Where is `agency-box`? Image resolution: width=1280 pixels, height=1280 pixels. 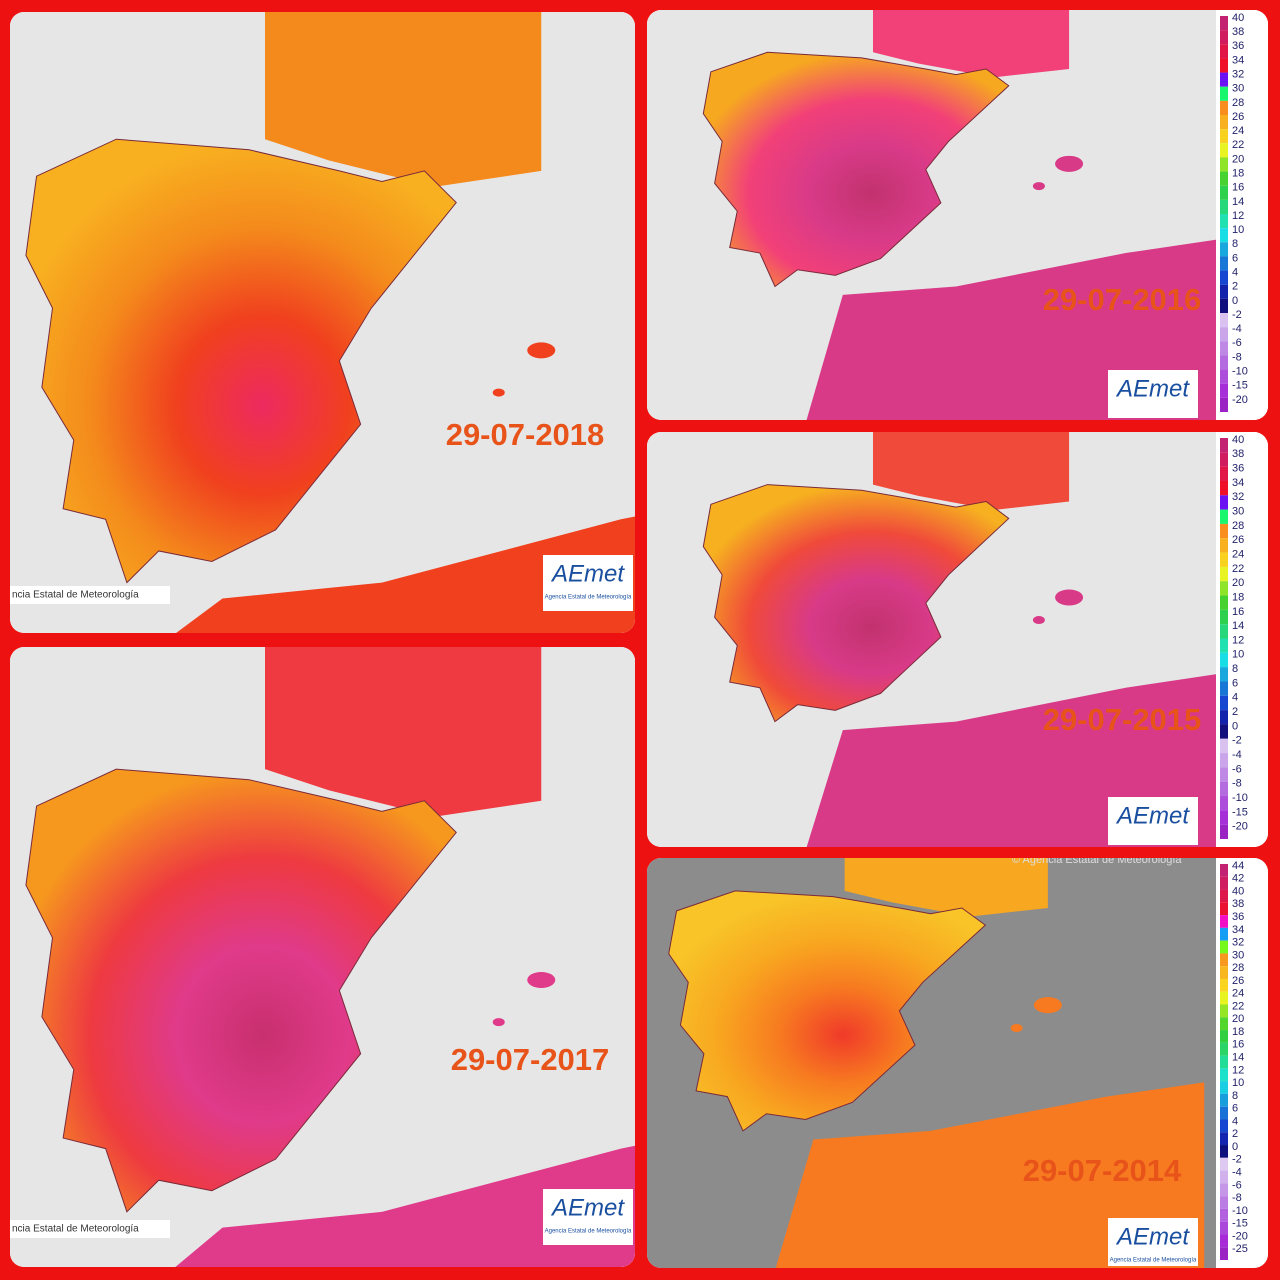
agency-box is located at coordinates (90, 595).